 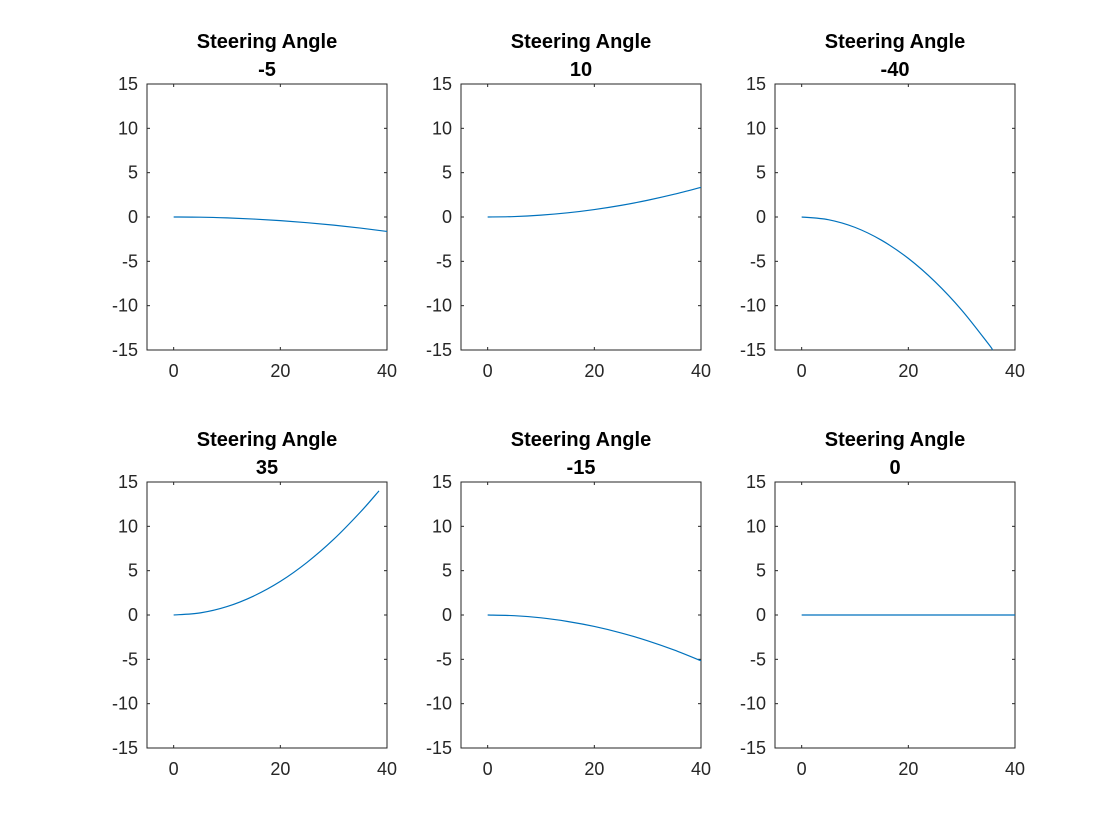 What do you see at coordinates (894, 468) in the screenshot?
I see `subplot-title-value: 0` at bounding box center [894, 468].